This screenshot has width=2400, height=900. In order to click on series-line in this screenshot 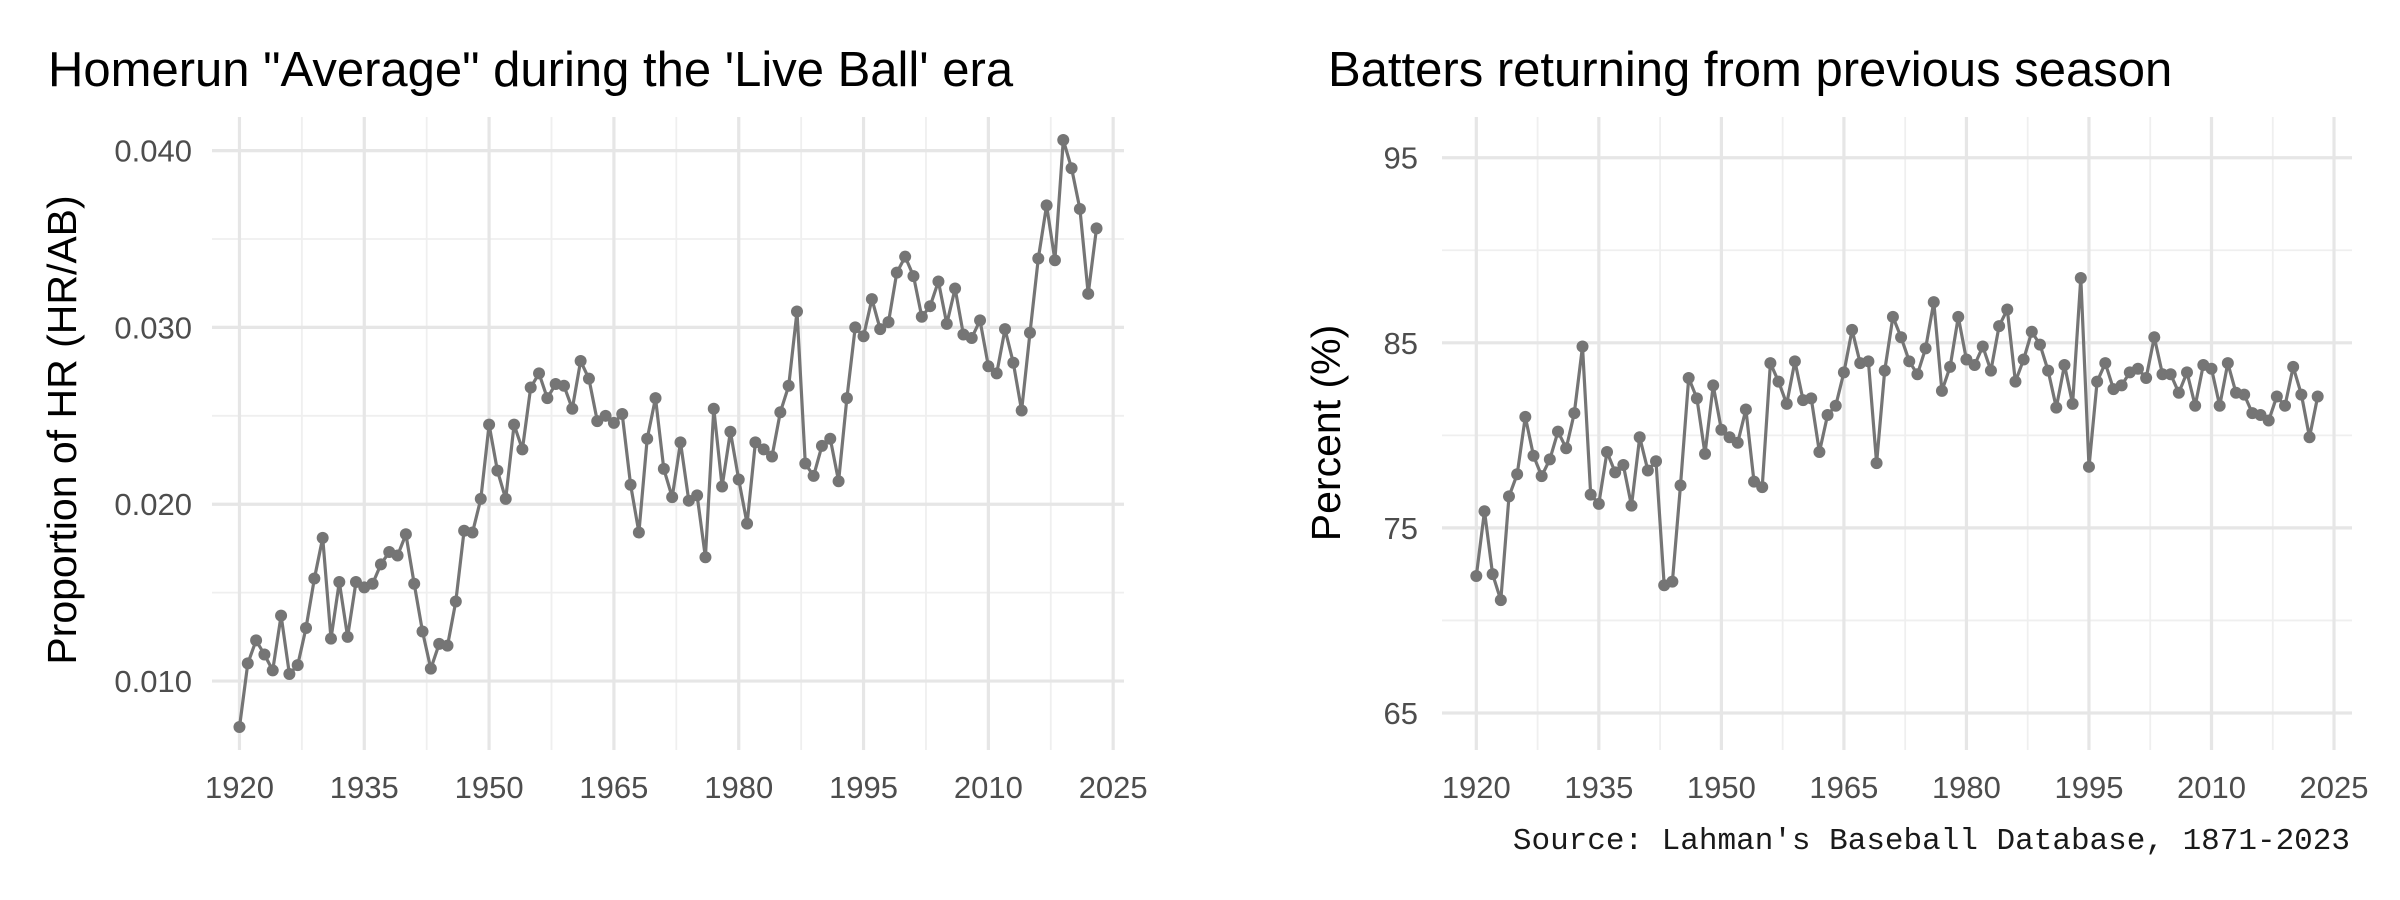, I will do `click(1897, 439)`.